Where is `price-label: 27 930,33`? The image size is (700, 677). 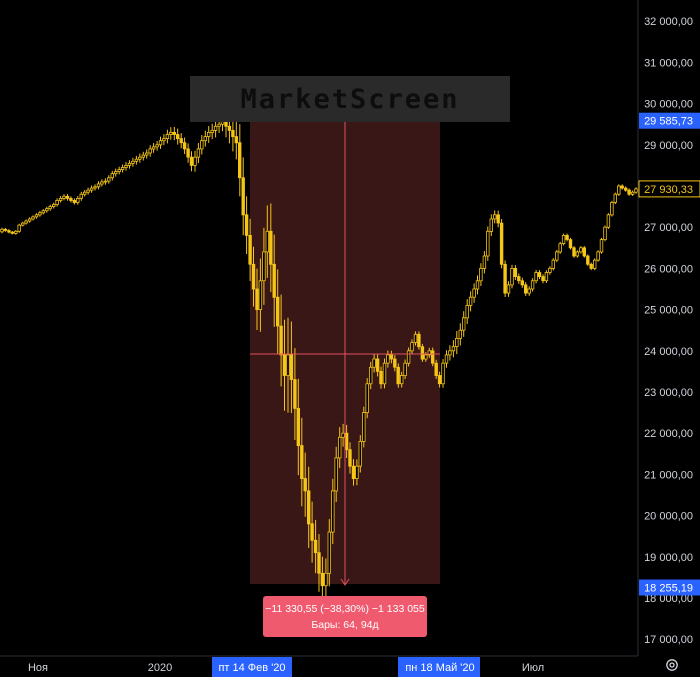
price-label: 27 930,33 is located at coordinates (668, 190).